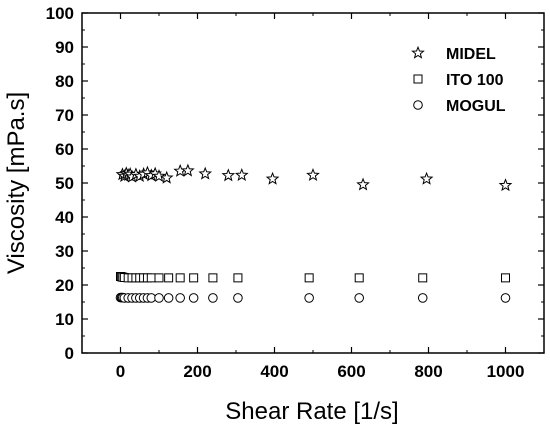 This screenshot has height=431, width=550. What do you see at coordinates (506, 371) in the screenshot?
I see `x-tick-label: 1000` at bounding box center [506, 371].